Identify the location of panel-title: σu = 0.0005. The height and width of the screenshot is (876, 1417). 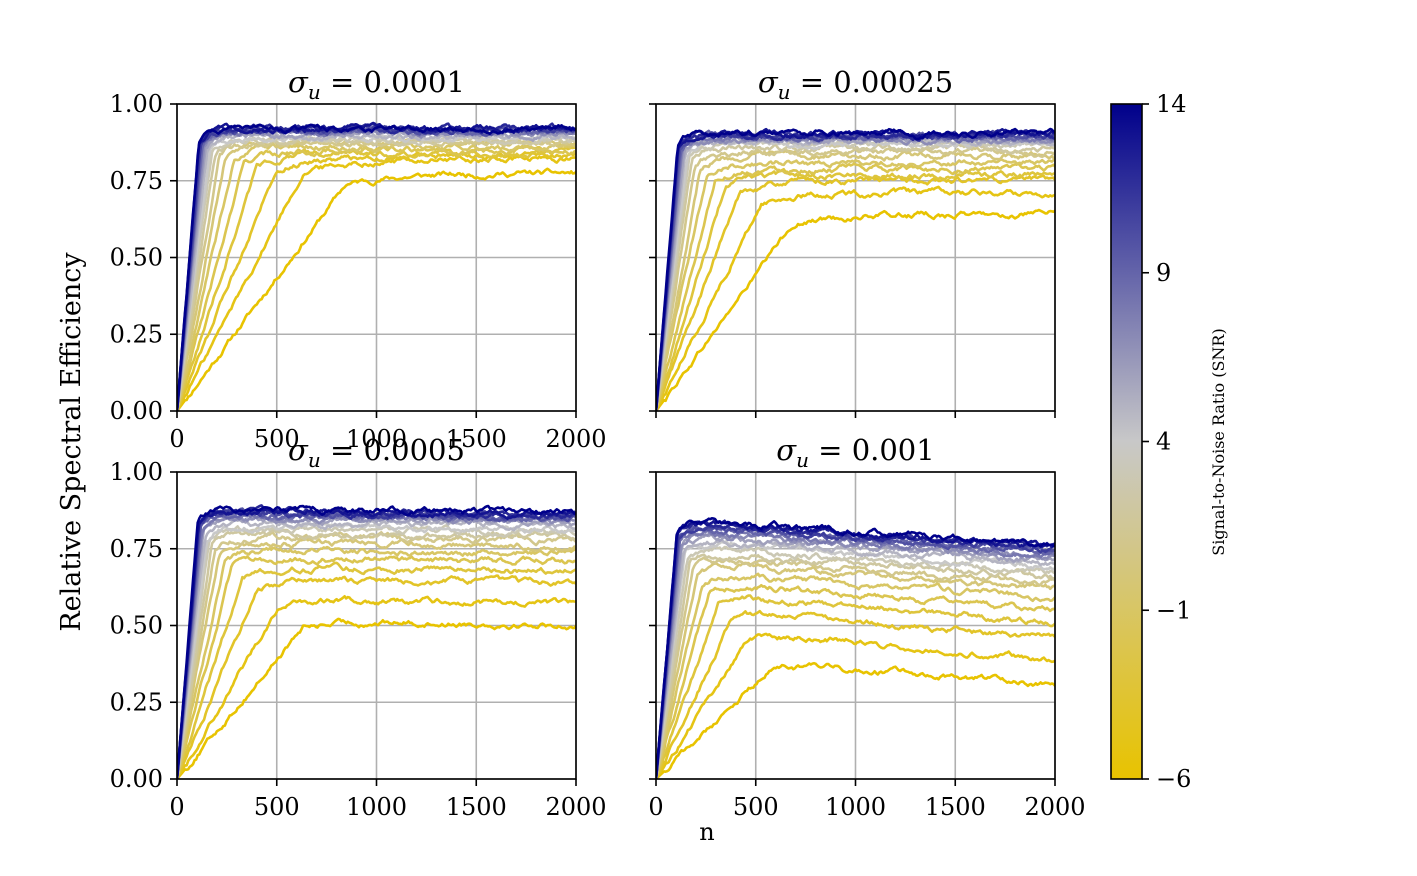
(376, 452).